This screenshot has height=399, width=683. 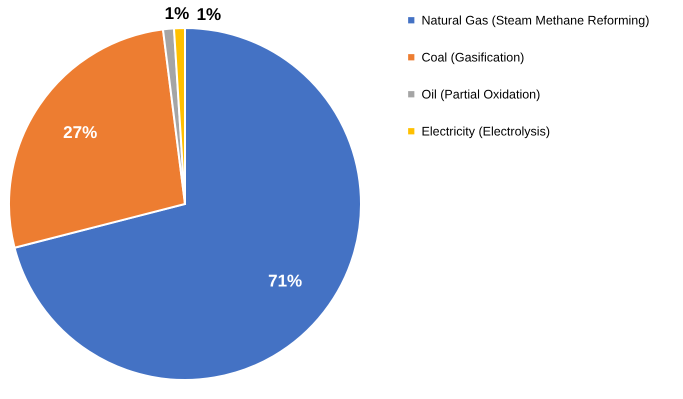 What do you see at coordinates (473, 57) in the screenshot?
I see `legend-label: Coal (Gasification)` at bounding box center [473, 57].